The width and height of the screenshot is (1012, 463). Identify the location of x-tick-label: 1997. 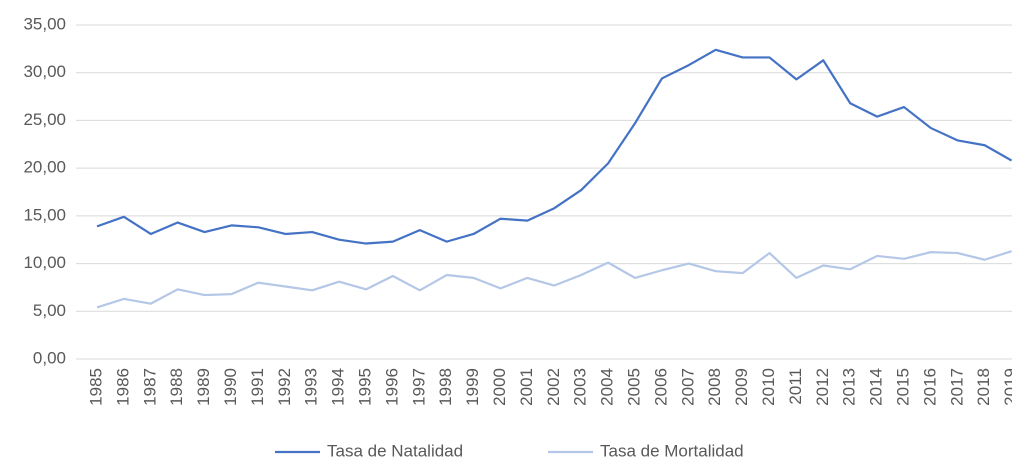
(418, 387).